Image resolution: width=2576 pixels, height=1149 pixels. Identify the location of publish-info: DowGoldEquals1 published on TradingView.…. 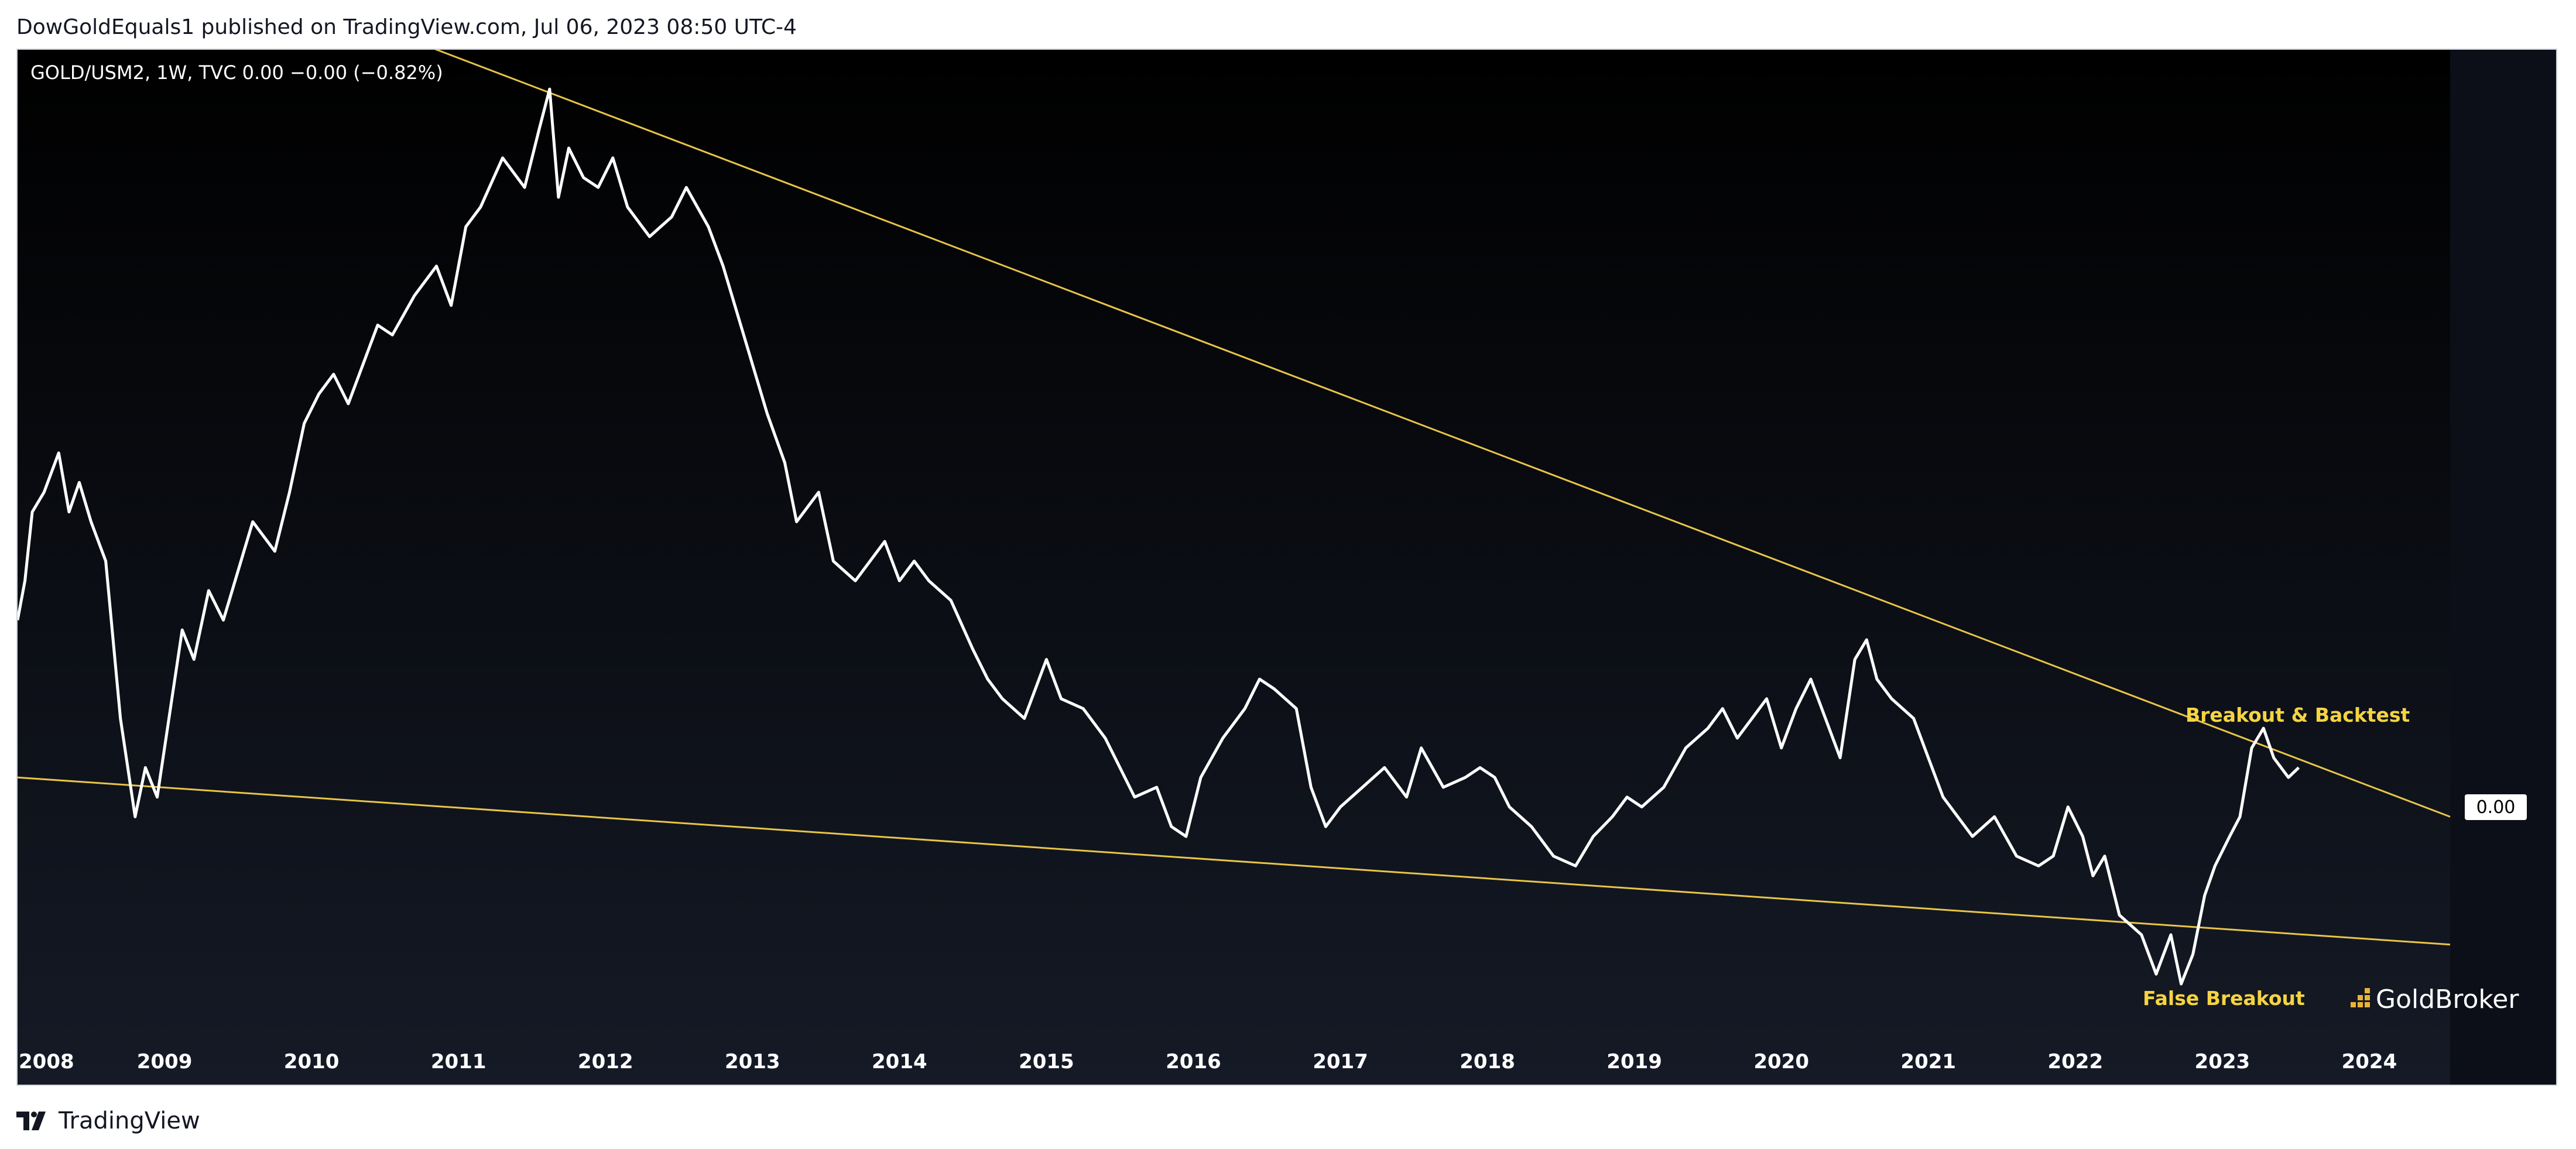
(406, 27).